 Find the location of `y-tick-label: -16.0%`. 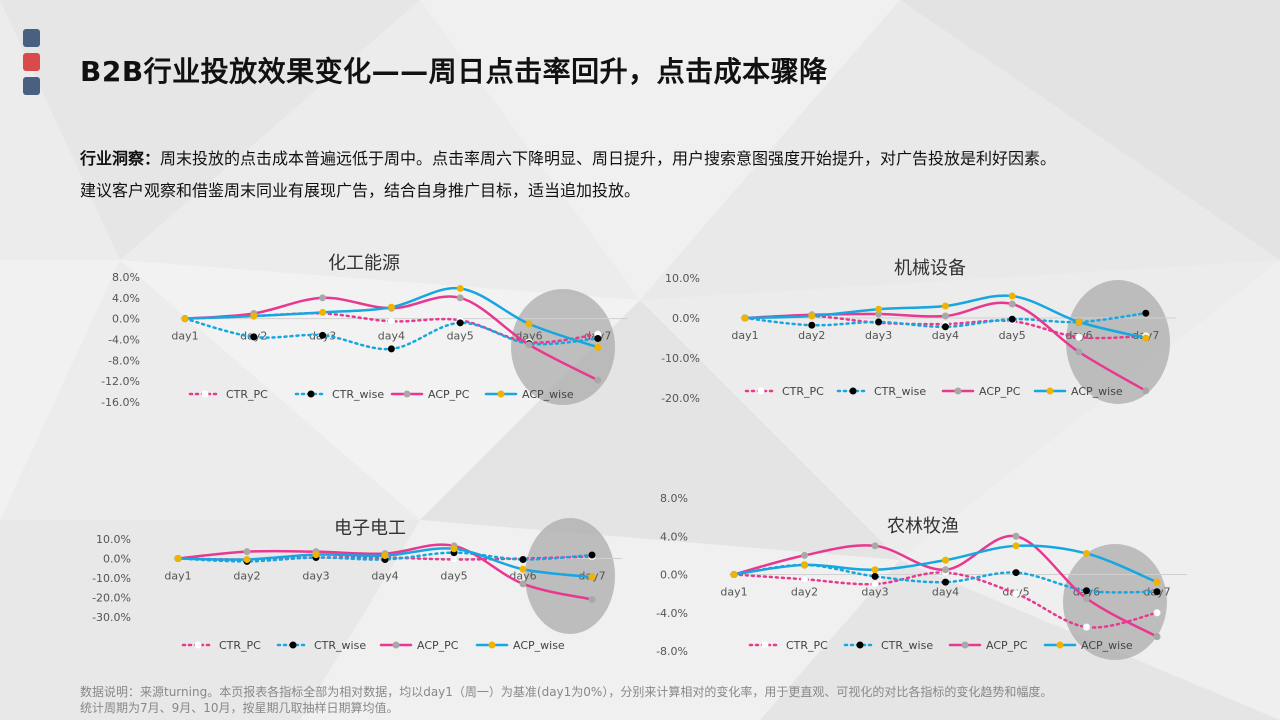

y-tick-label: -16.0% is located at coordinates (120, 402).